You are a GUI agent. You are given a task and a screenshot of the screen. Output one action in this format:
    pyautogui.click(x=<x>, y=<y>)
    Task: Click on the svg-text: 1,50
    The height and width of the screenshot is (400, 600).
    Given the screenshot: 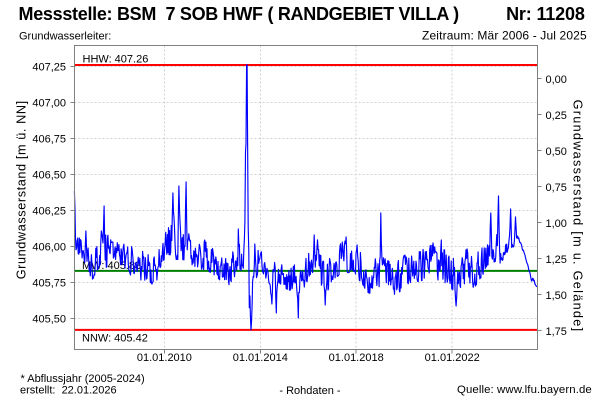 What is the action you would take?
    pyautogui.click(x=556, y=296)
    